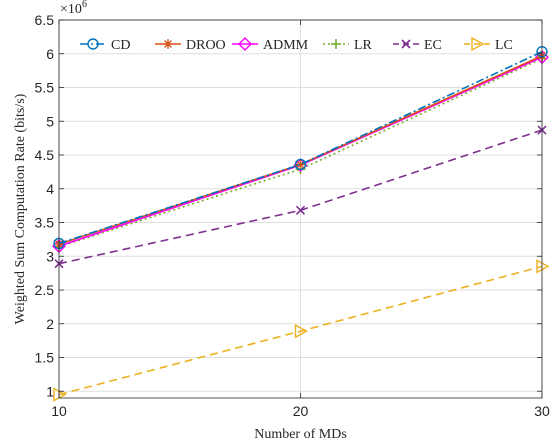  I want to click on legend-label: LC, so click(504, 45).